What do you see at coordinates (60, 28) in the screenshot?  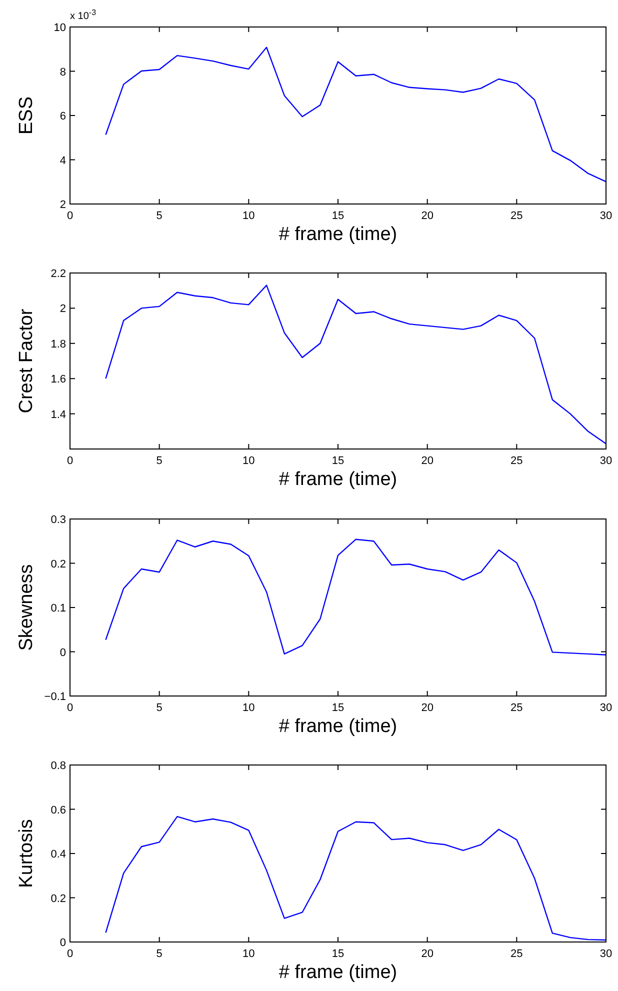 I see `y-tick-label: 10` at bounding box center [60, 28].